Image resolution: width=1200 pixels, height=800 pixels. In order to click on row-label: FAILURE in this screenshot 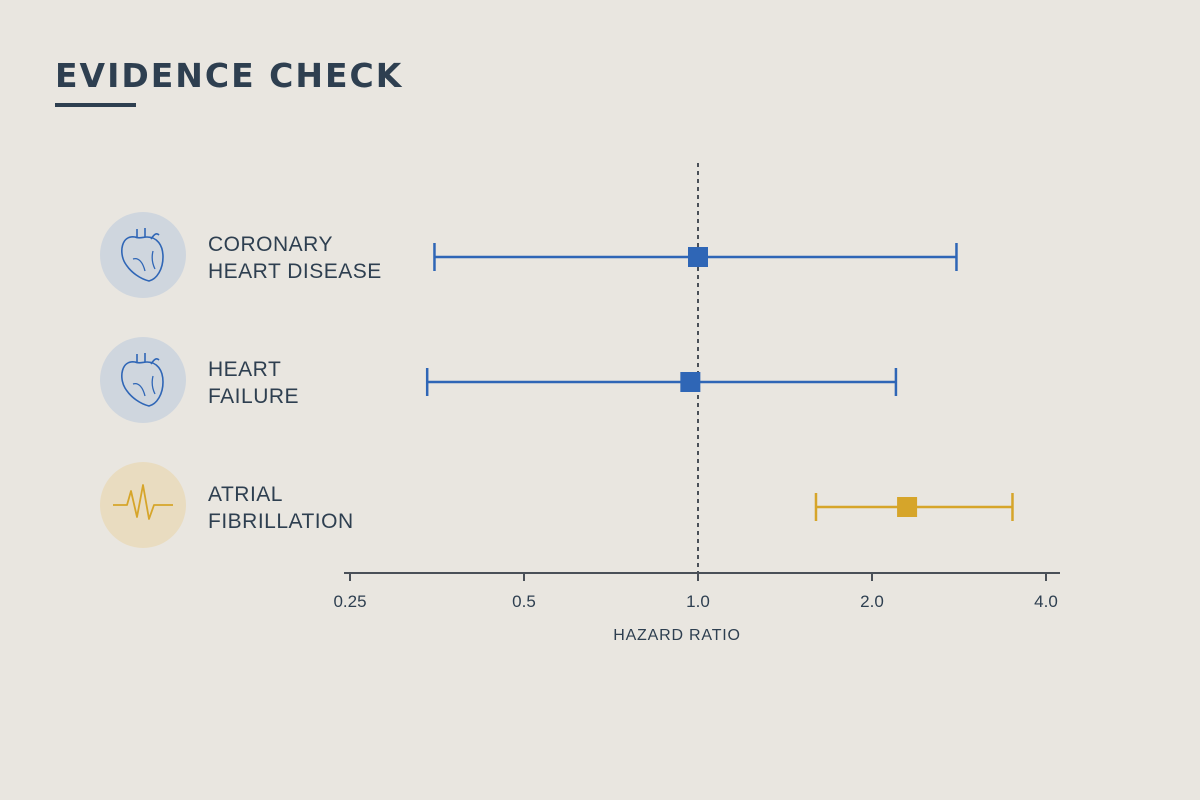, I will do `click(253, 396)`.